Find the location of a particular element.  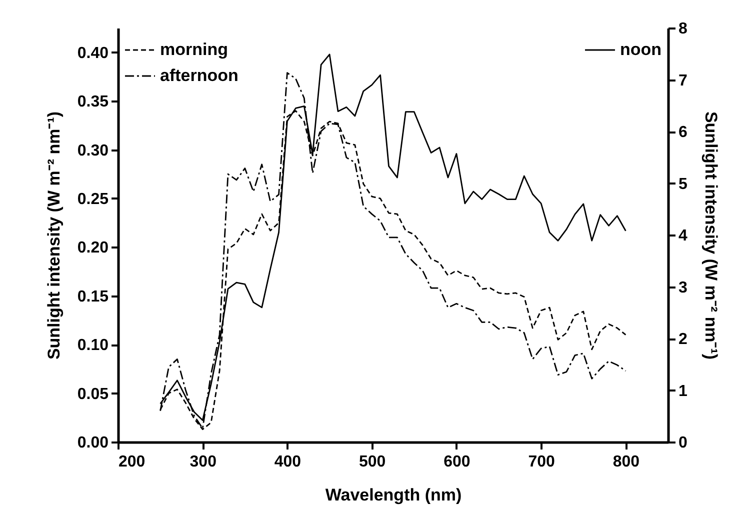

x-tick-label: 300 is located at coordinates (203, 462).